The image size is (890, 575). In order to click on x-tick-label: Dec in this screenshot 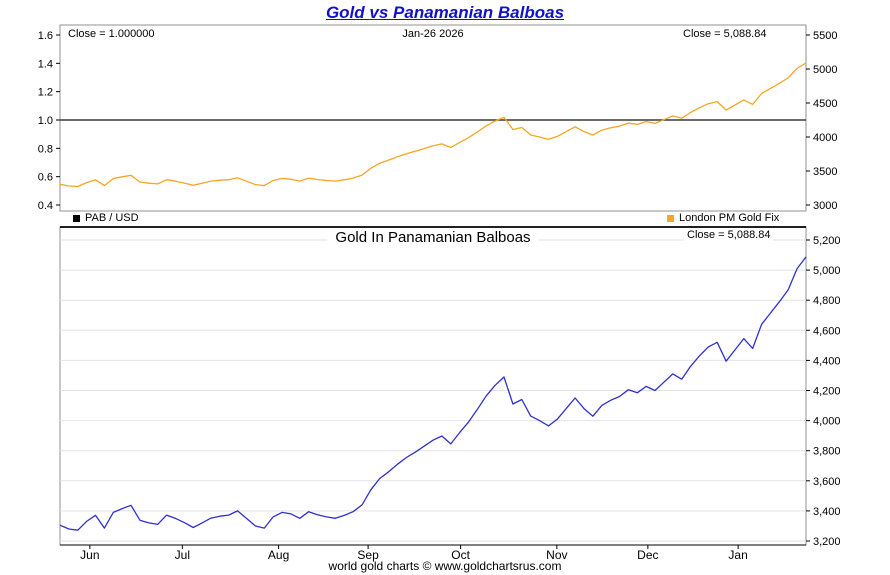, I will do `click(647, 555)`.